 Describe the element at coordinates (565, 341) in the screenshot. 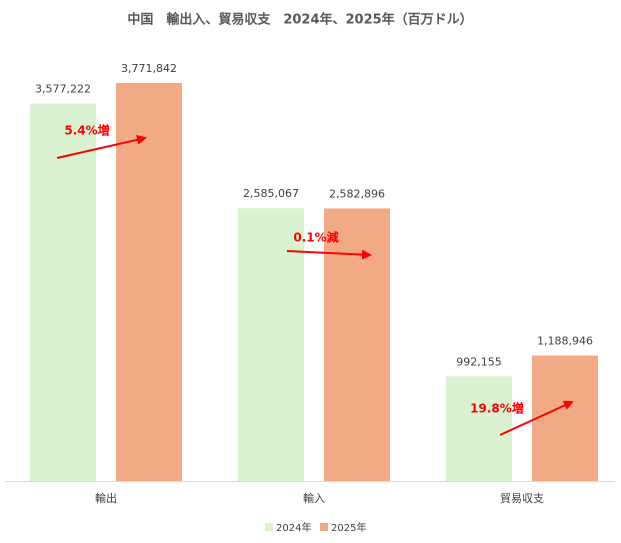

I see `data-label: 1,188,946` at that location.